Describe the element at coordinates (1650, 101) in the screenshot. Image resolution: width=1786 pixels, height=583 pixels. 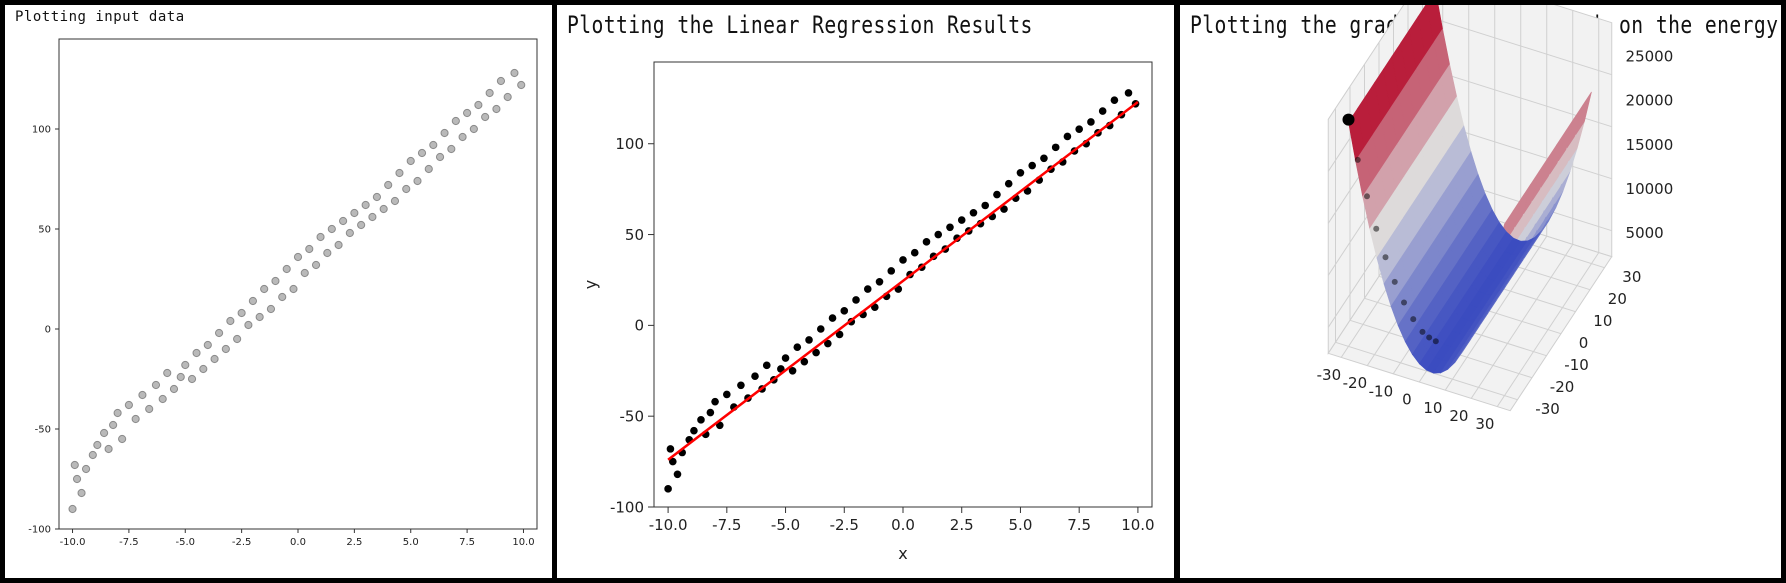
I see `z-tick-label: 20000` at that location.